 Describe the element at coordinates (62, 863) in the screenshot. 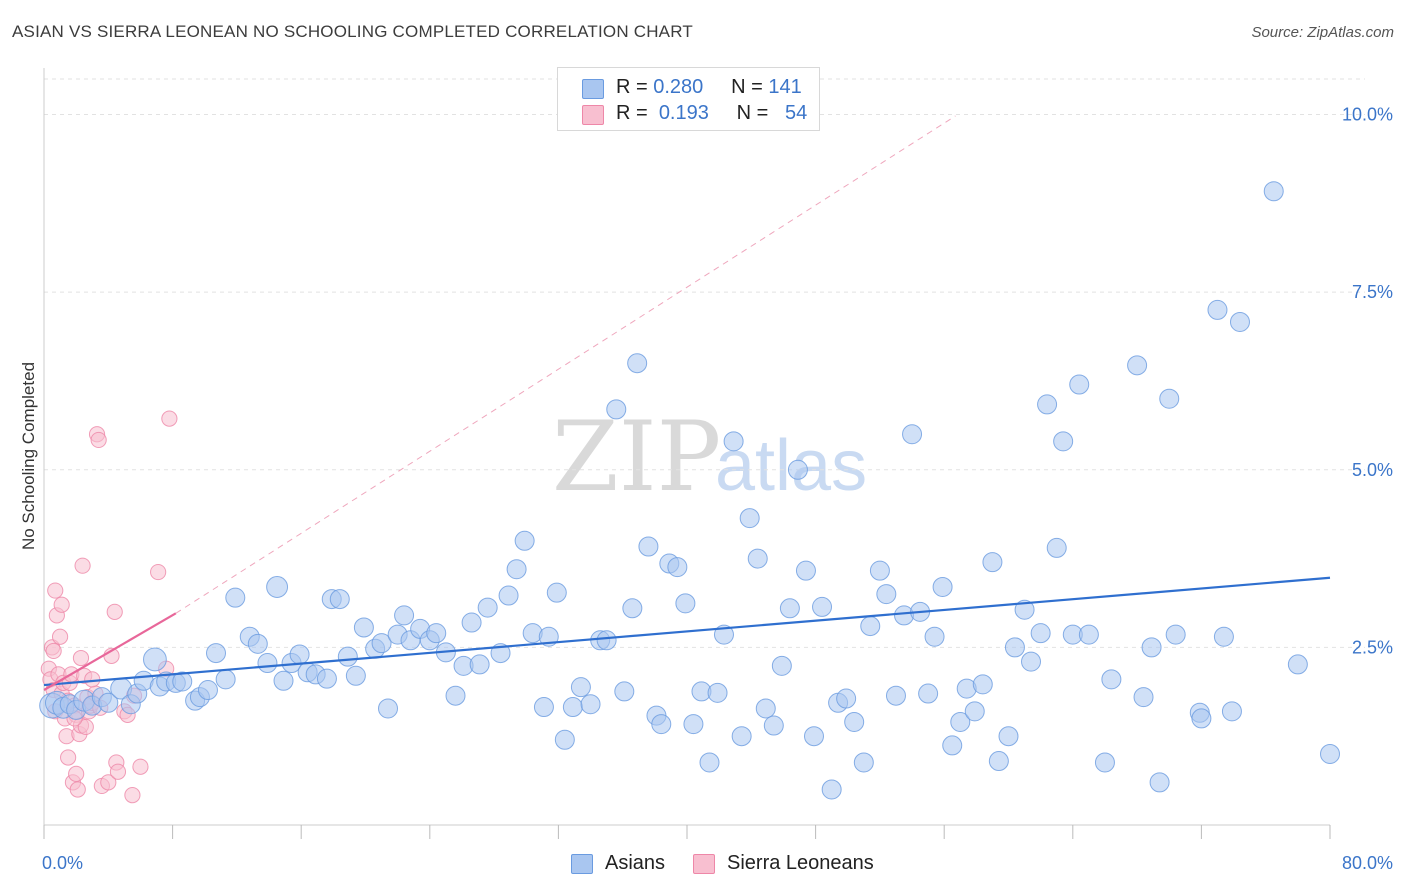

I see `x-tick-label: 0.0%` at that location.